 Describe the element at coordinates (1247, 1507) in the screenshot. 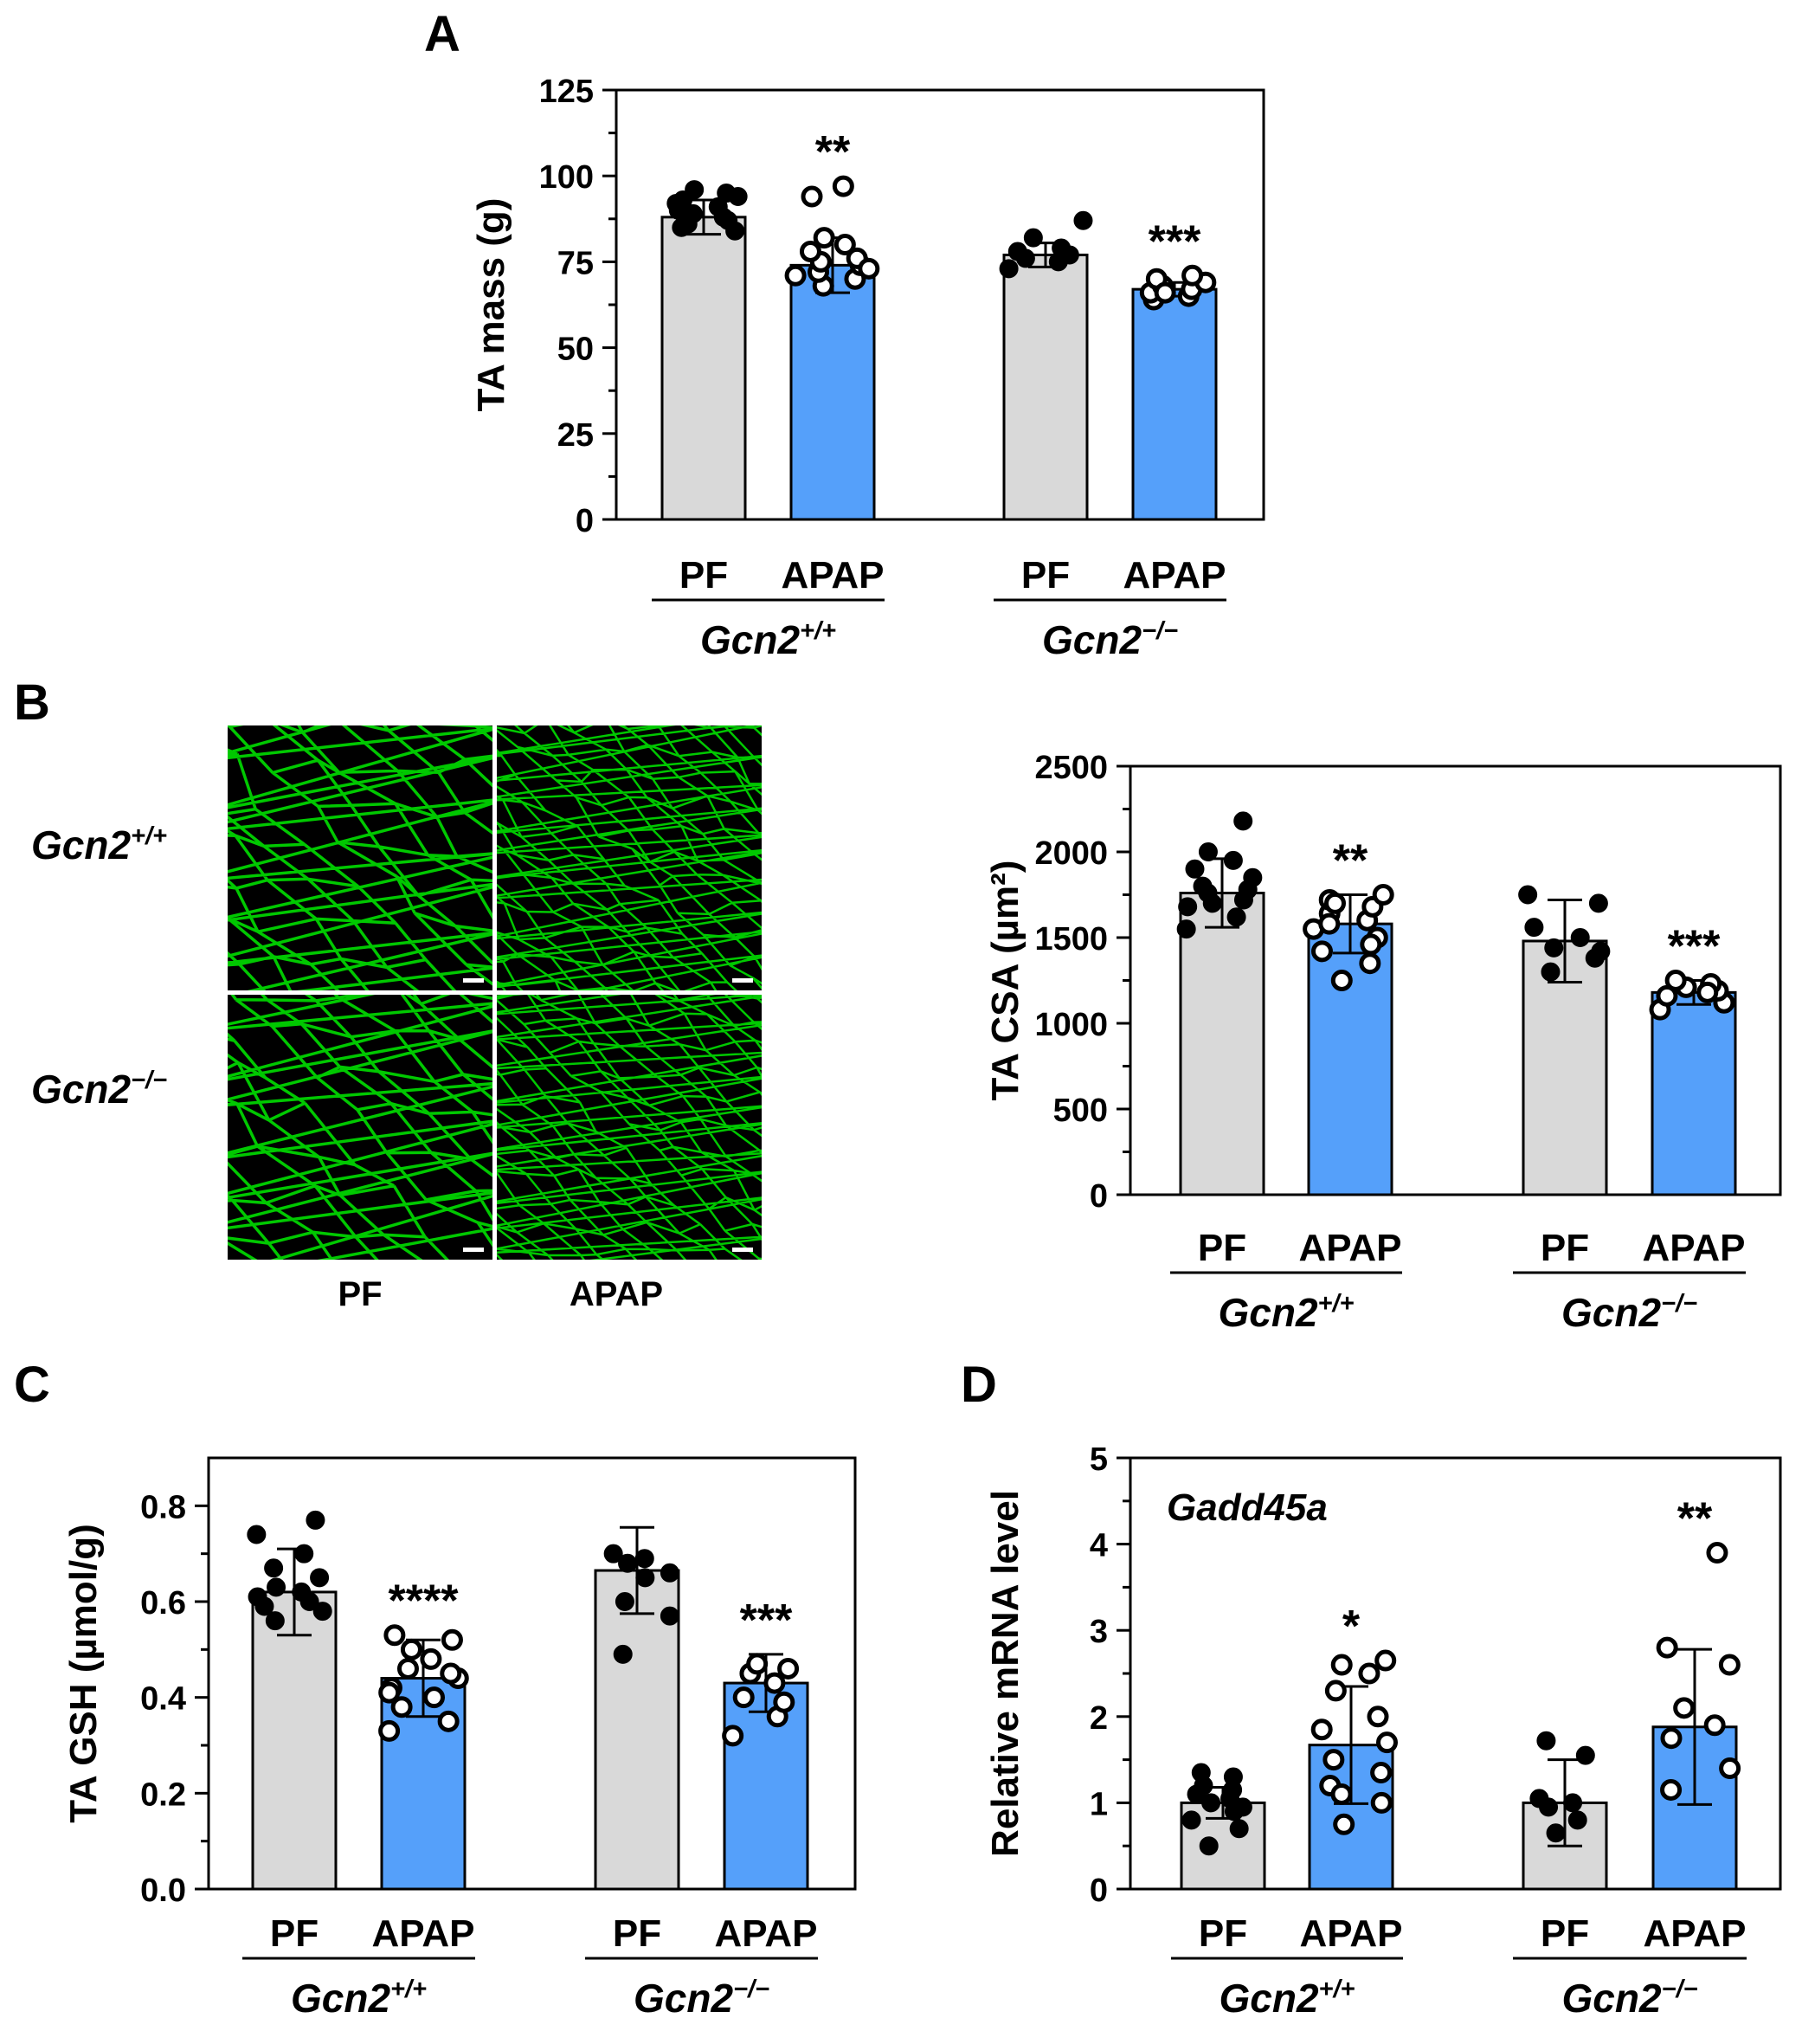

I see `gene-annotation: Gadd45a` at that location.